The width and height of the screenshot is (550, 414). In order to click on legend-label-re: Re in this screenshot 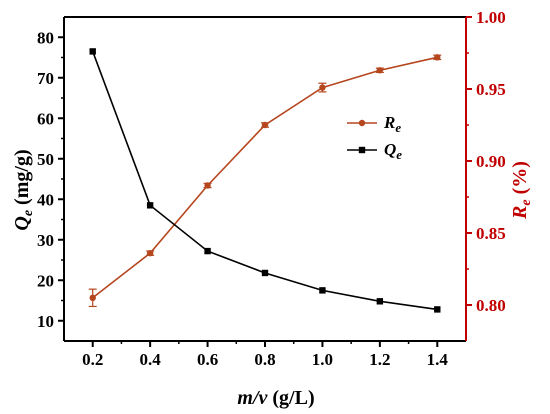, I will do `click(392, 124)`.